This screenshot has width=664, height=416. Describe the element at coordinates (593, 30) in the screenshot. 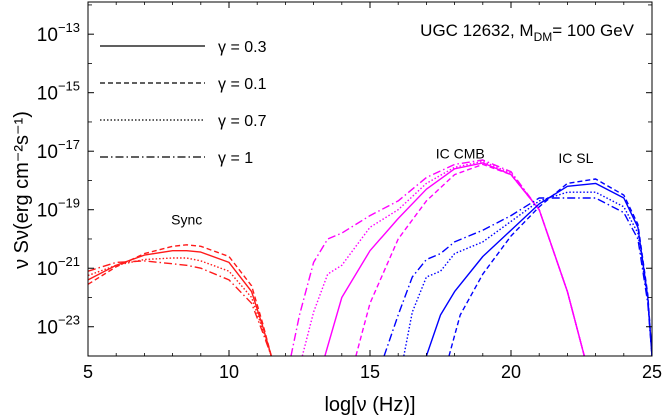

I see `chart-title-suffix: = 100 GeV` at that location.